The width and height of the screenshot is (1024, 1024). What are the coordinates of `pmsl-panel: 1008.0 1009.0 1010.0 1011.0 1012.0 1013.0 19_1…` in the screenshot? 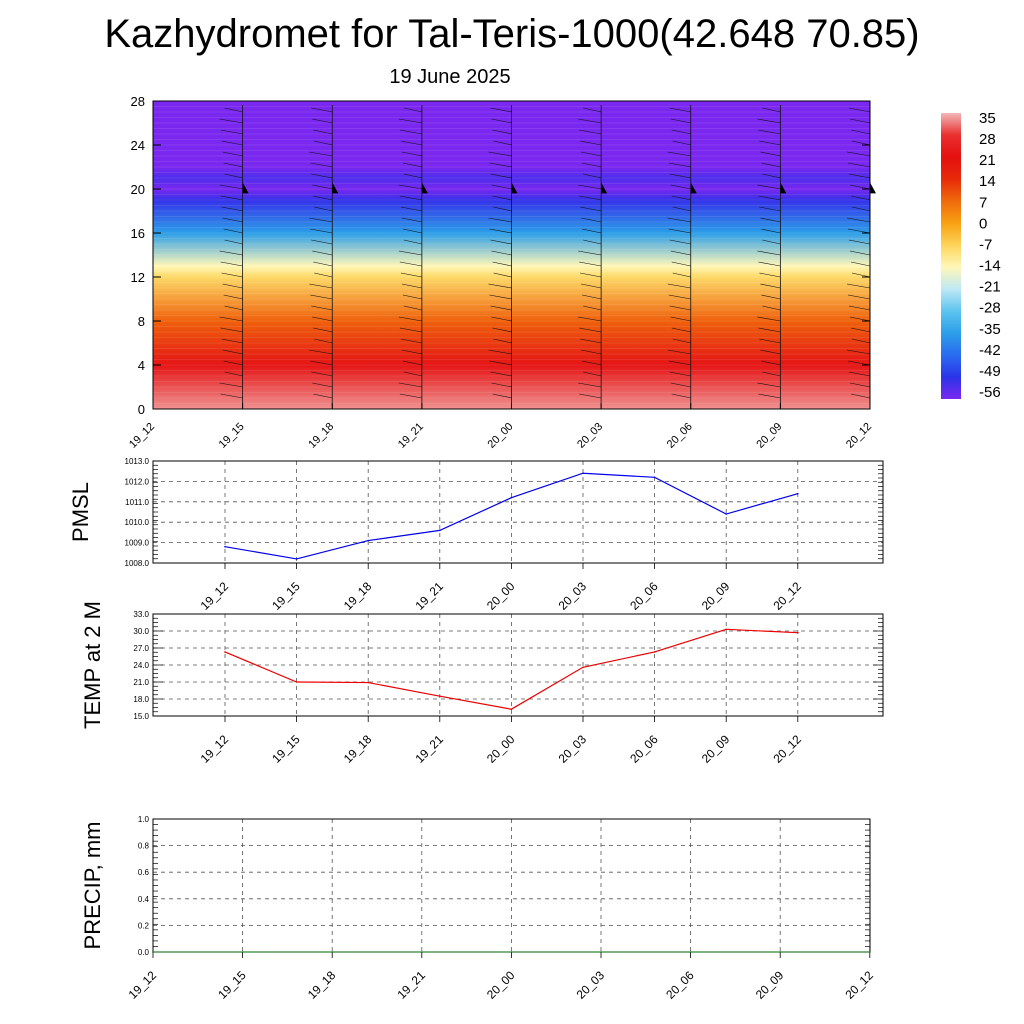 It's located at (476, 535).